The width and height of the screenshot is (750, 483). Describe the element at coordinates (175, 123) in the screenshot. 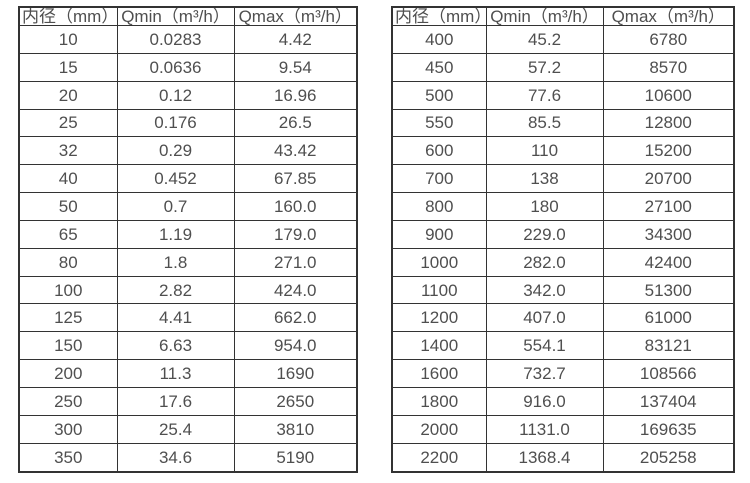

I see `qmin-cell: 0.176` at that location.